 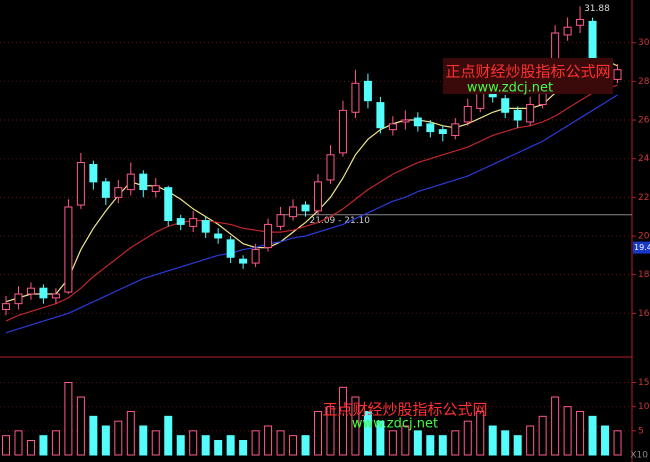 What do you see at coordinates (644, 314) in the screenshot?
I see `y-tick-label: 16` at bounding box center [644, 314].